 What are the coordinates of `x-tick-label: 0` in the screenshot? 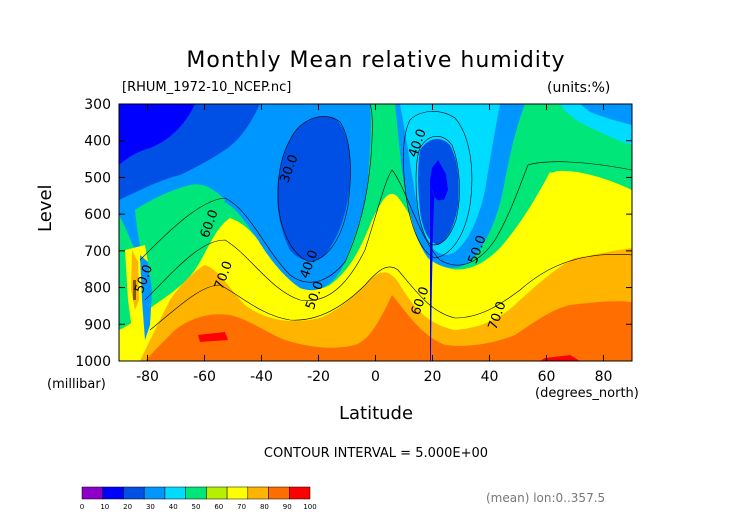 It's located at (375, 377).